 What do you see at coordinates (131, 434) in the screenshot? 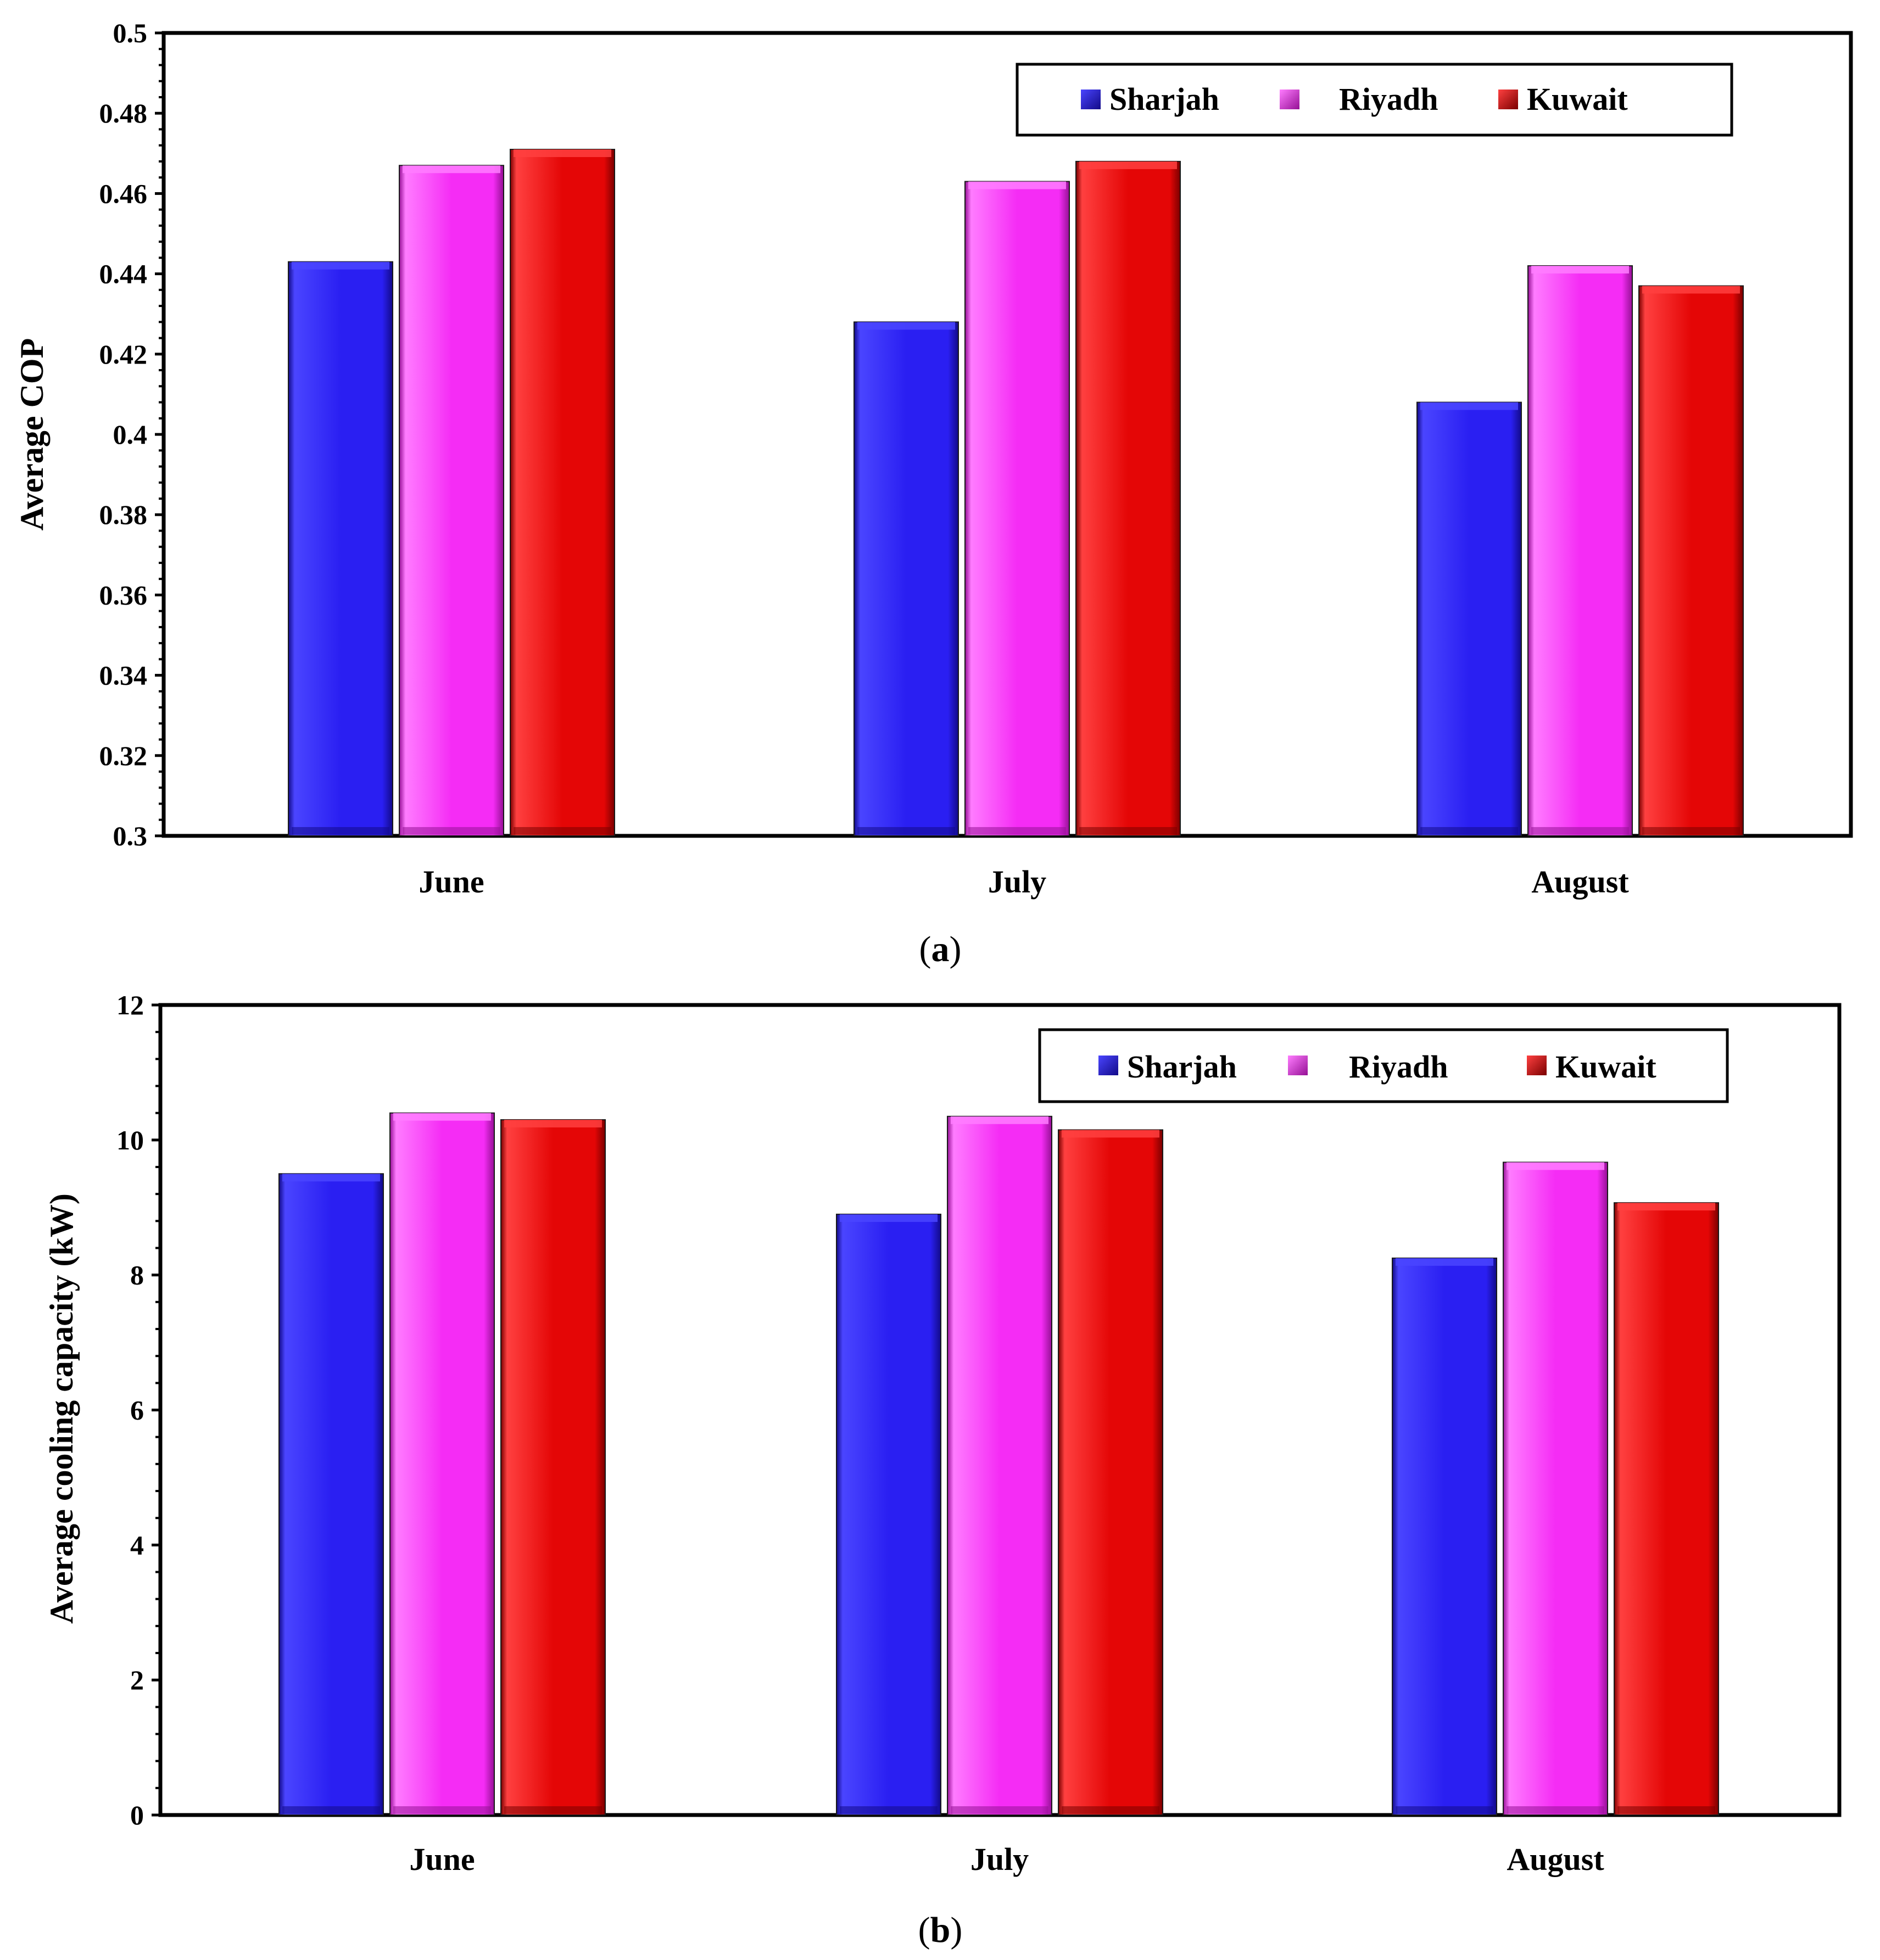
I see `y-tick-label: 0.4` at bounding box center [131, 434].